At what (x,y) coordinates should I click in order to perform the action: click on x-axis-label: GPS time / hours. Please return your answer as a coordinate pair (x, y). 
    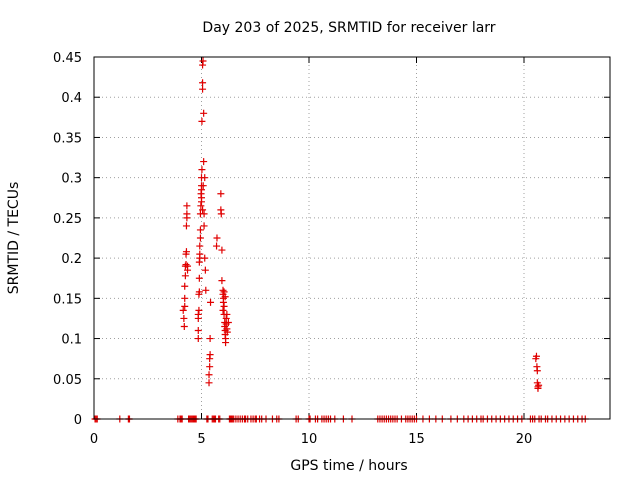
    Looking at the image, I should click on (348, 466).